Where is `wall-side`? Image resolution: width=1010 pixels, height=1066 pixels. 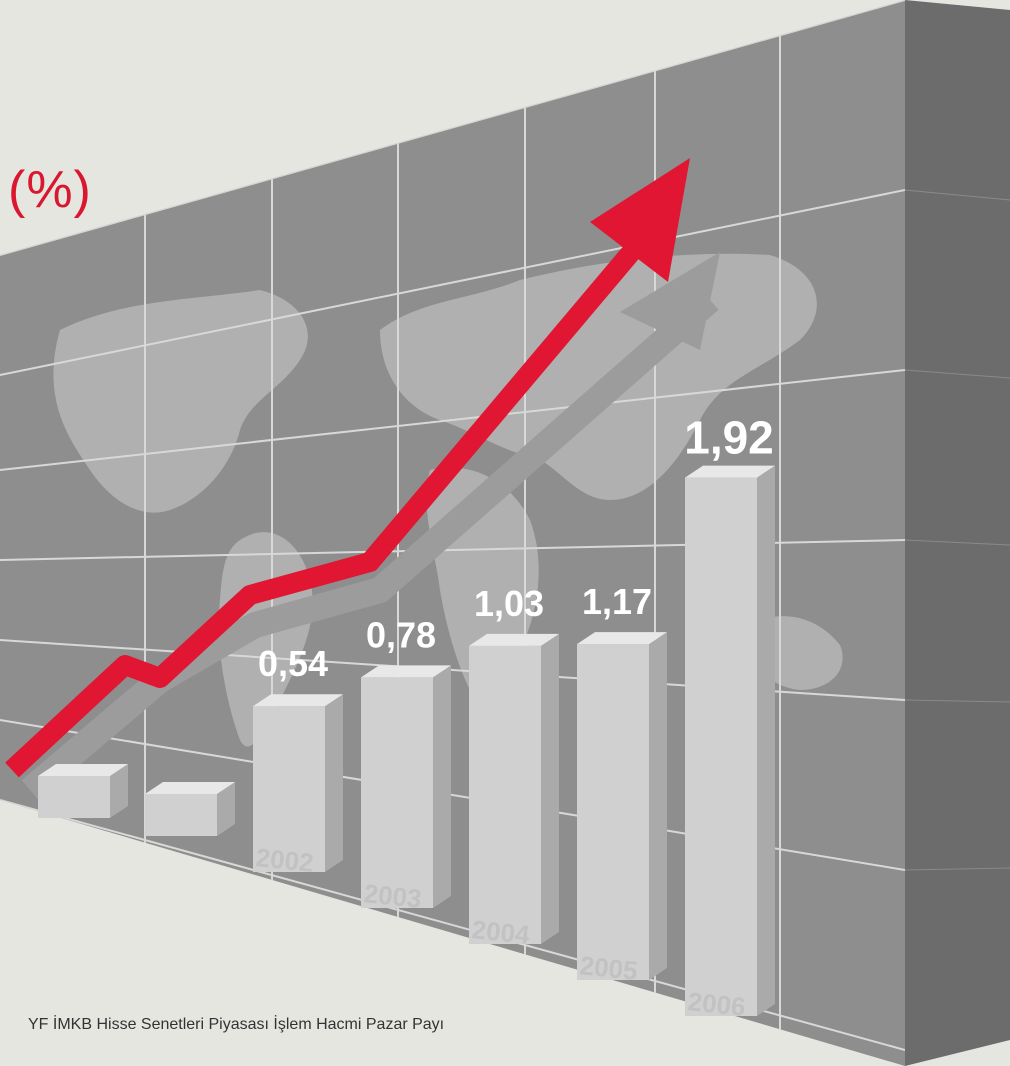 wall-side is located at coordinates (957, 533).